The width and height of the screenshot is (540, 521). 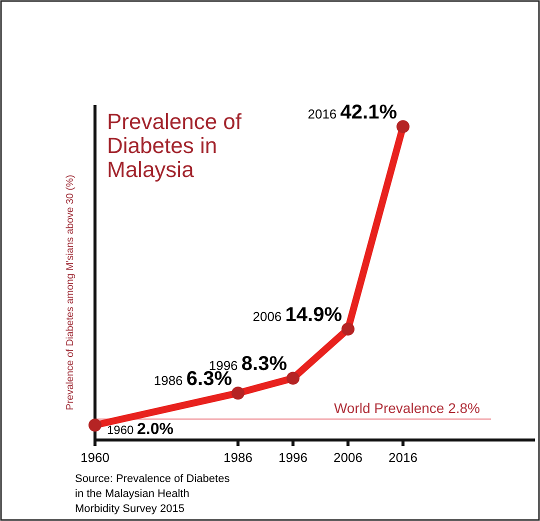 What do you see at coordinates (174, 145) in the screenshot?
I see `text: Prevalence of Diabetes in Malaysia` at bounding box center [174, 145].